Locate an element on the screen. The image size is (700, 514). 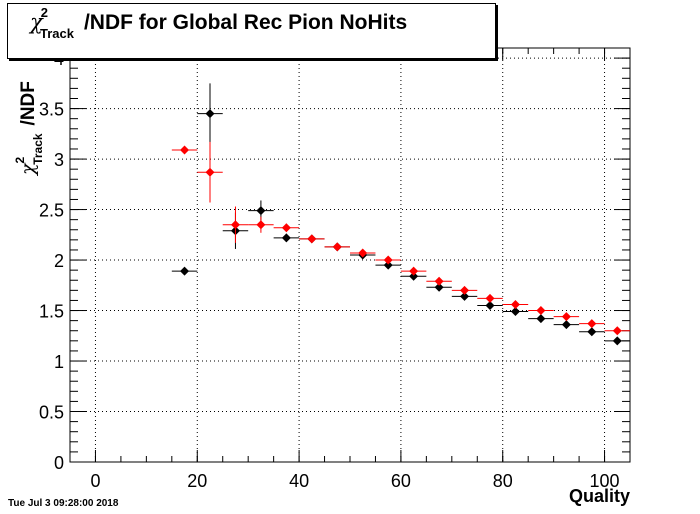
title-text: /NDF for Global Rec Pion NoHits is located at coordinates (245, 22).